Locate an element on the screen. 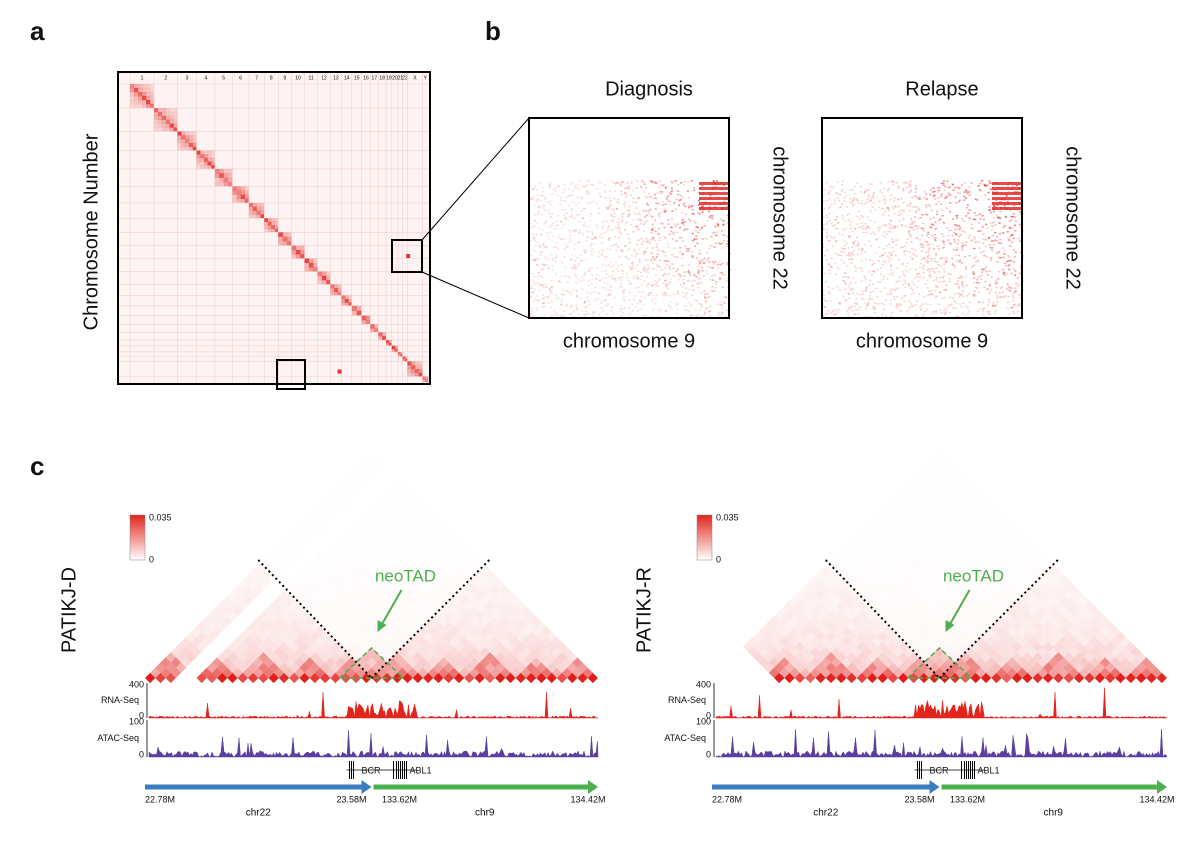 The height and width of the screenshot is (845, 1200). colorbar-max: 0.035 is located at coordinates (727, 517).